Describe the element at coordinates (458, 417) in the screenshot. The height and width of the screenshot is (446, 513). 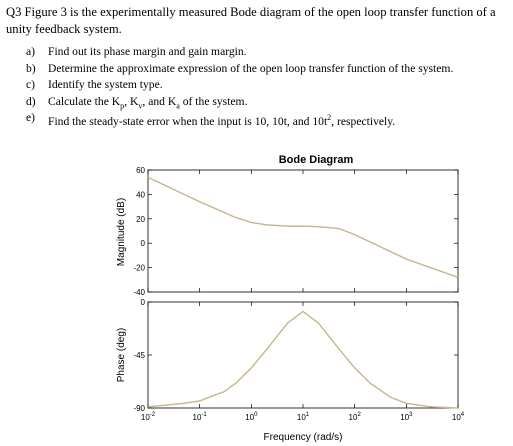
I see `frequency-tick-label: 10⁴` at that location.